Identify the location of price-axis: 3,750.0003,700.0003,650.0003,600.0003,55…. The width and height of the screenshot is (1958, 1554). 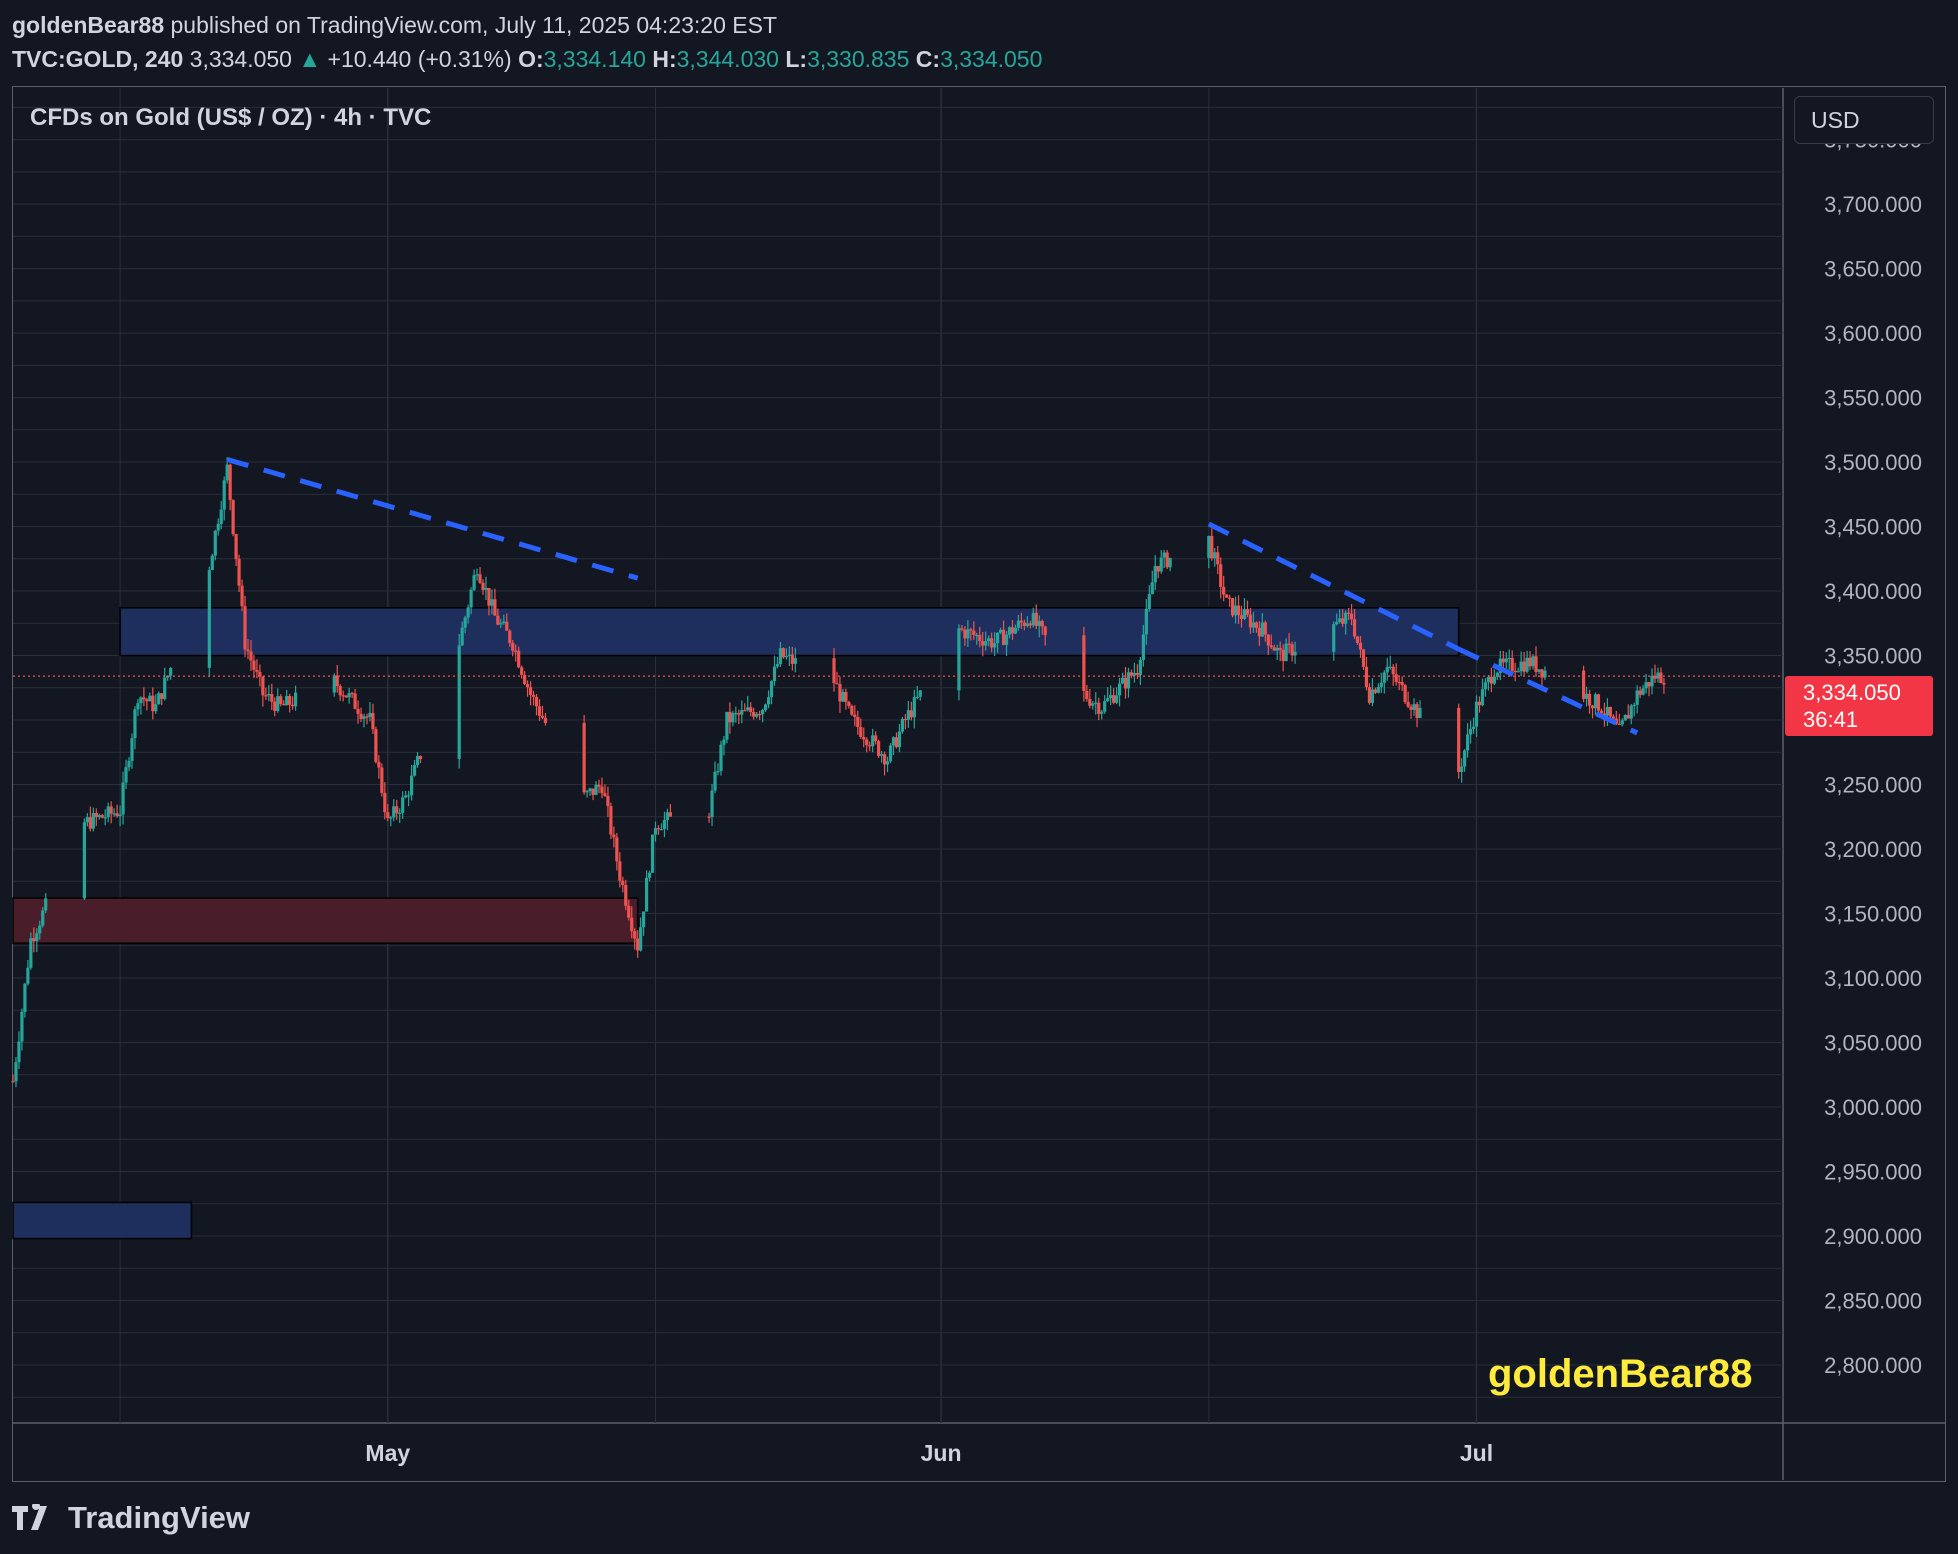
(1873, 753).